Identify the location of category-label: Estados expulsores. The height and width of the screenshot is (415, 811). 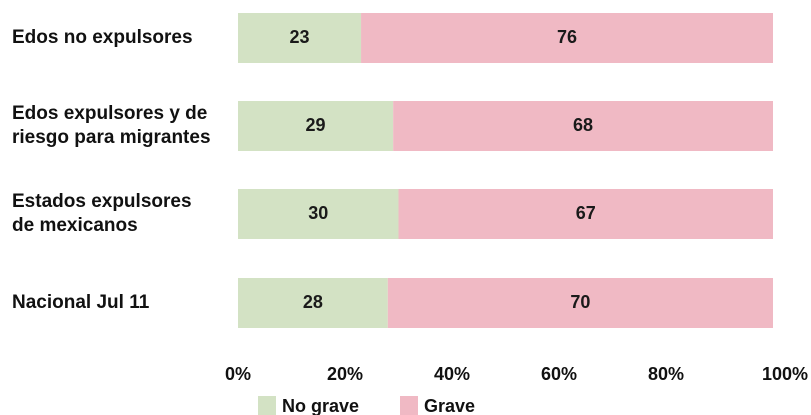
(102, 201).